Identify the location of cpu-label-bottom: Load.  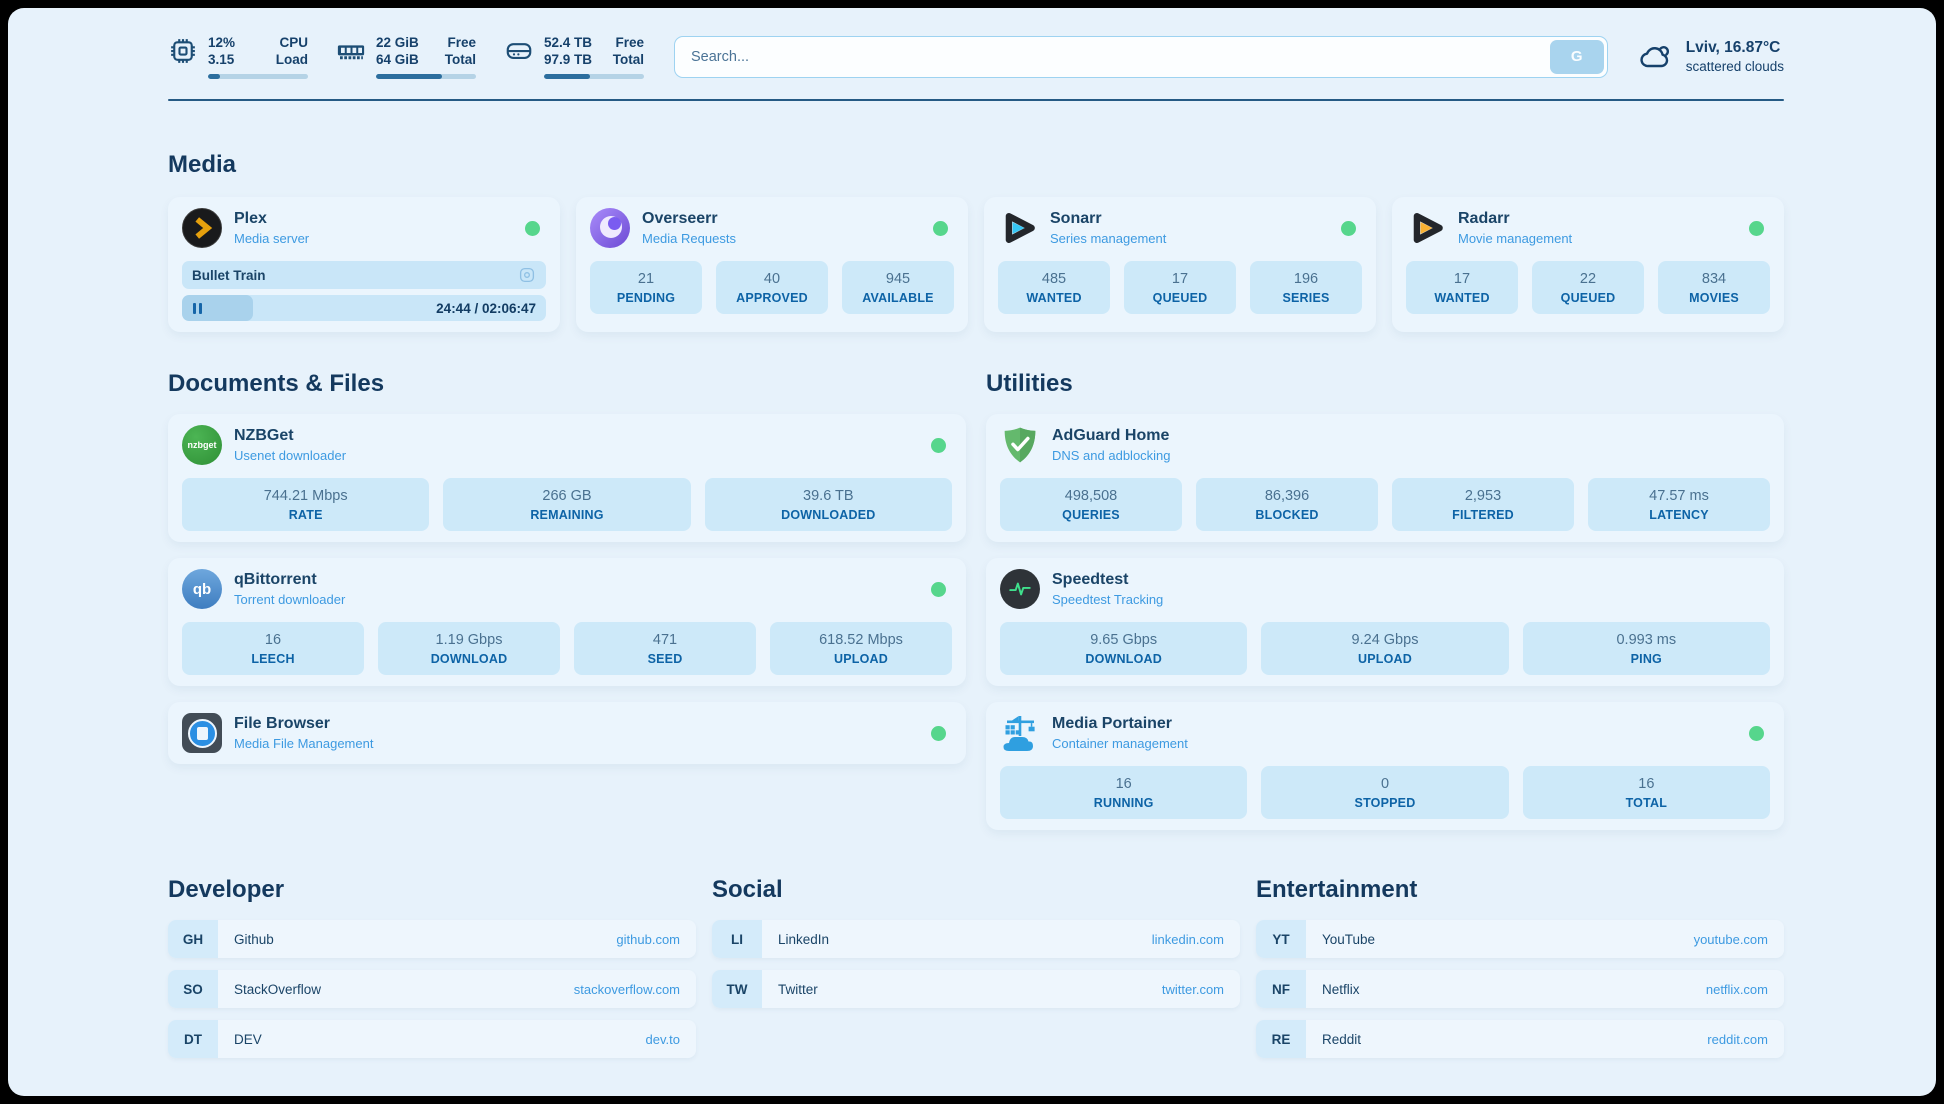
(291, 59).